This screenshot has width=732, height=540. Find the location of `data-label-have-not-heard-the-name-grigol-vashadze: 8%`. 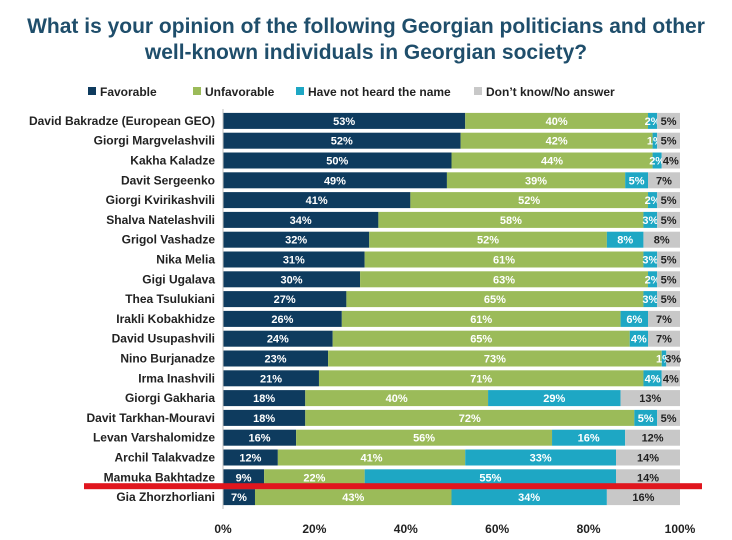

data-label-have-not-heard-the-name-grigol-vashadze: 8% is located at coordinates (625, 241).